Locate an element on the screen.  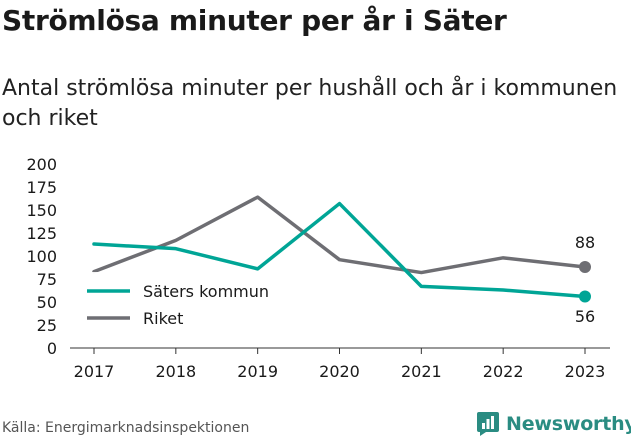
y-tick-label: 125 is located at coordinates (41, 233).